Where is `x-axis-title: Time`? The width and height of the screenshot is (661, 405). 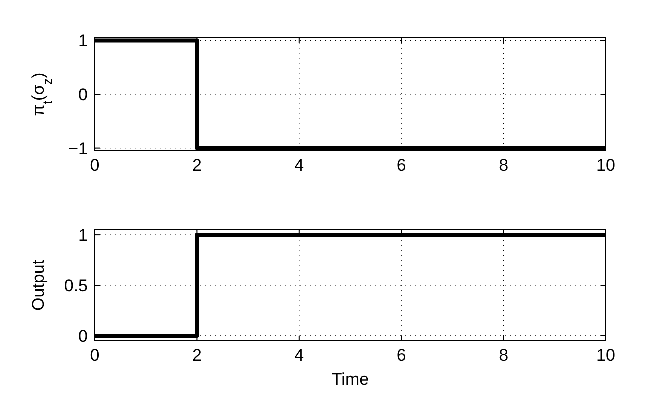
x-axis-title: Time is located at coordinates (351, 379).